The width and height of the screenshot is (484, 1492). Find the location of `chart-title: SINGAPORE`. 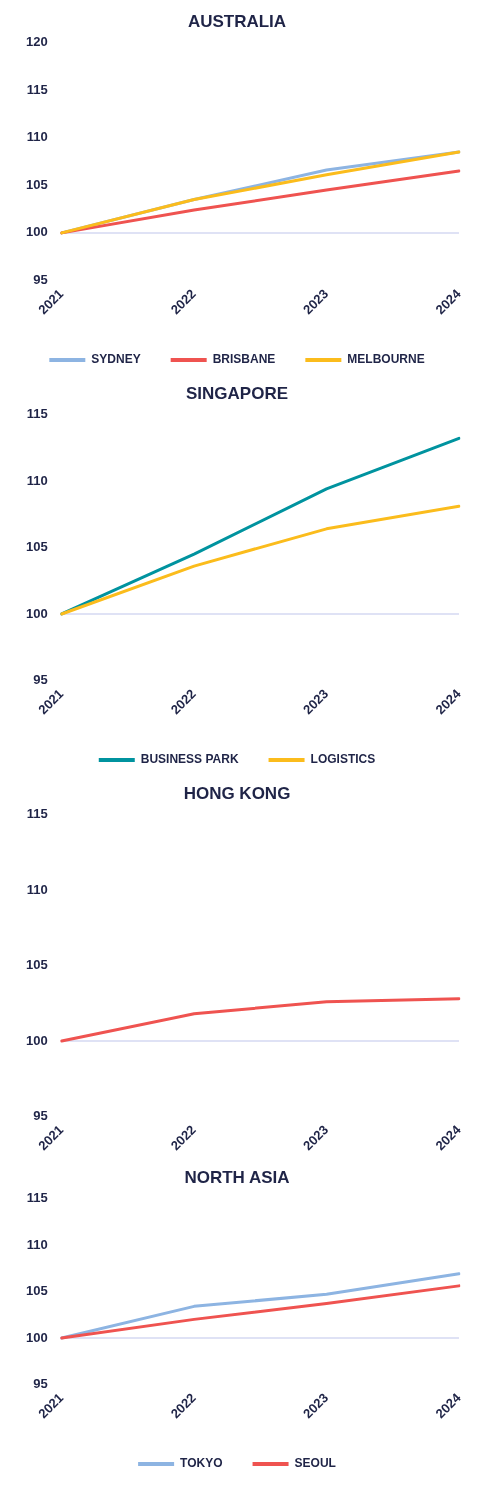

chart-title: SINGAPORE is located at coordinates (237, 393).